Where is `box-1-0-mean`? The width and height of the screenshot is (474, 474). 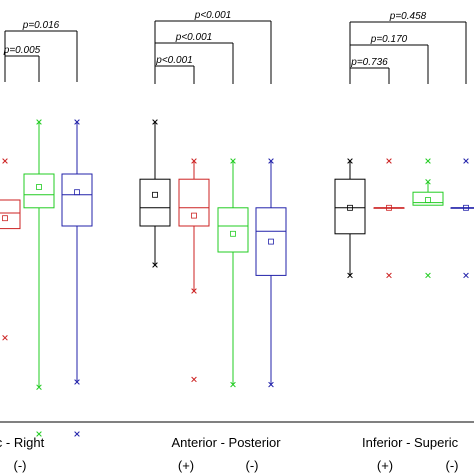
box-1-0-mean is located at coordinates (155, 194).